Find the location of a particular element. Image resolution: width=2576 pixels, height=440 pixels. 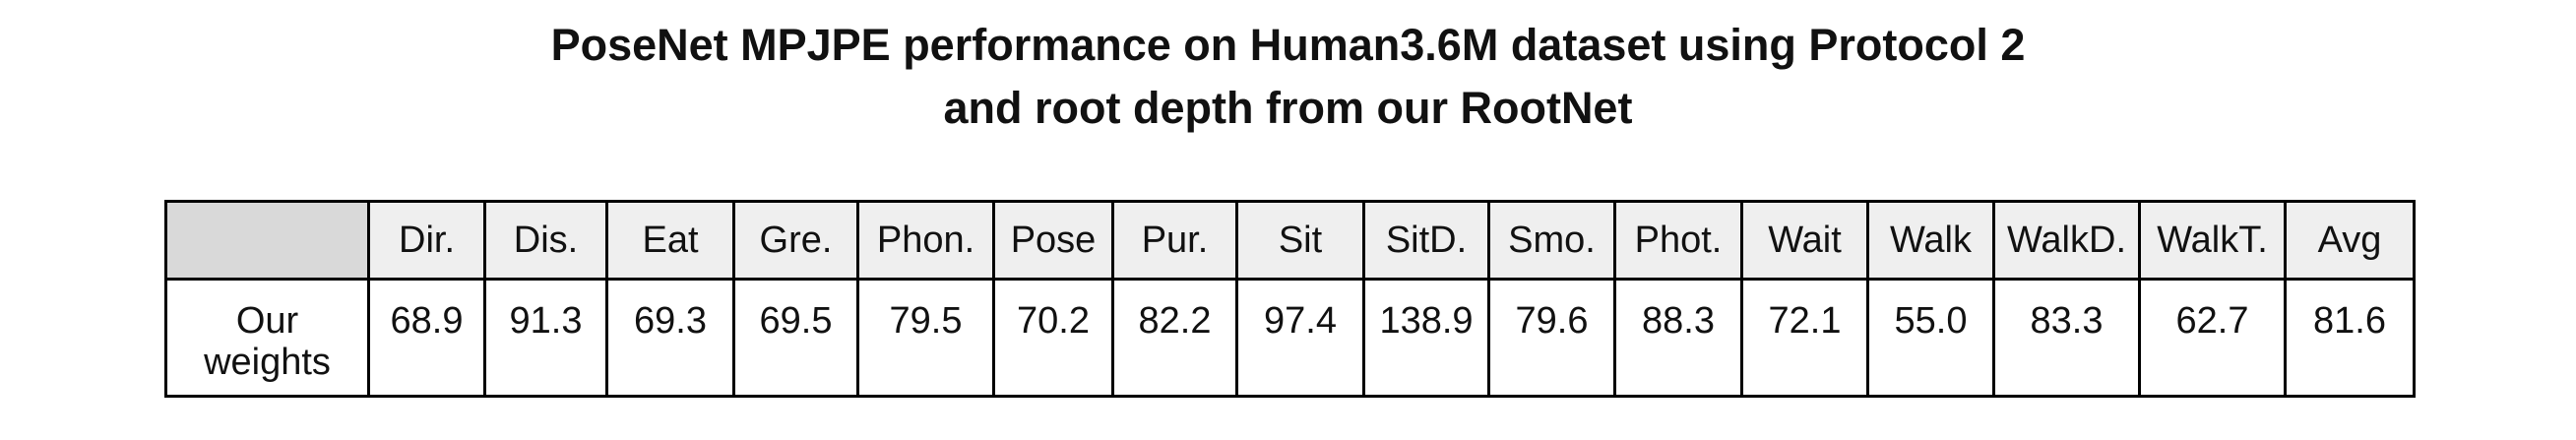

table-cell: 91.3 is located at coordinates (545, 338).